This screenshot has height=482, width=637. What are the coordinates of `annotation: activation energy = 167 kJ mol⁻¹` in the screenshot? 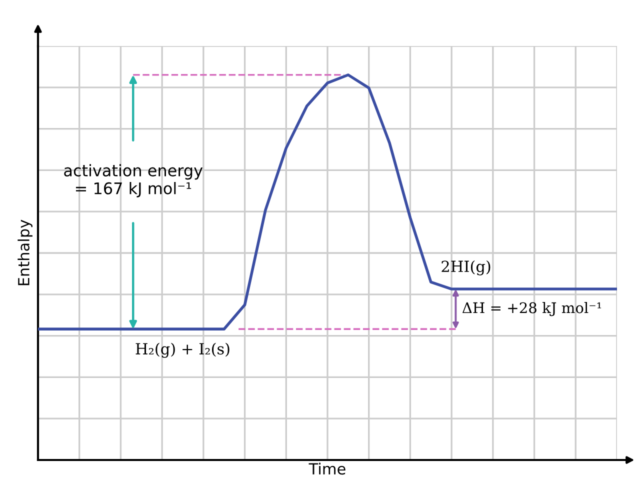 It's located at (133, 181).